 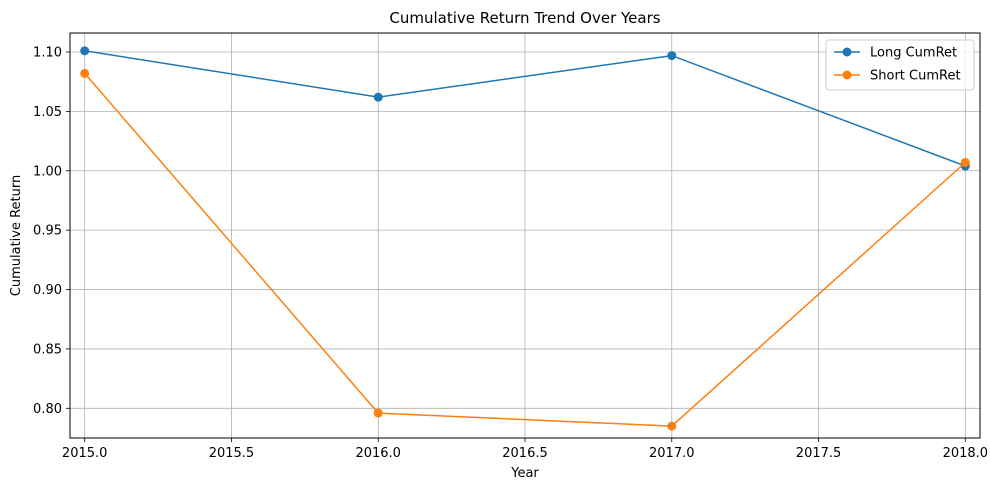 I want to click on y-tick-label: 0.95, so click(x=47, y=231).